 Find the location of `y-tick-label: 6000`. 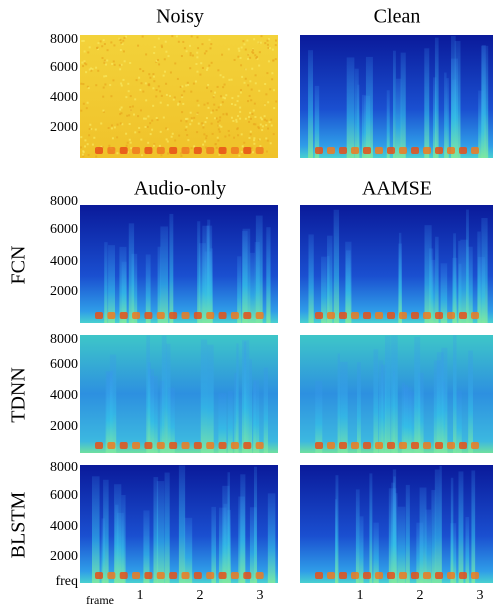

y-tick-label: 6000 is located at coordinates (64, 495).